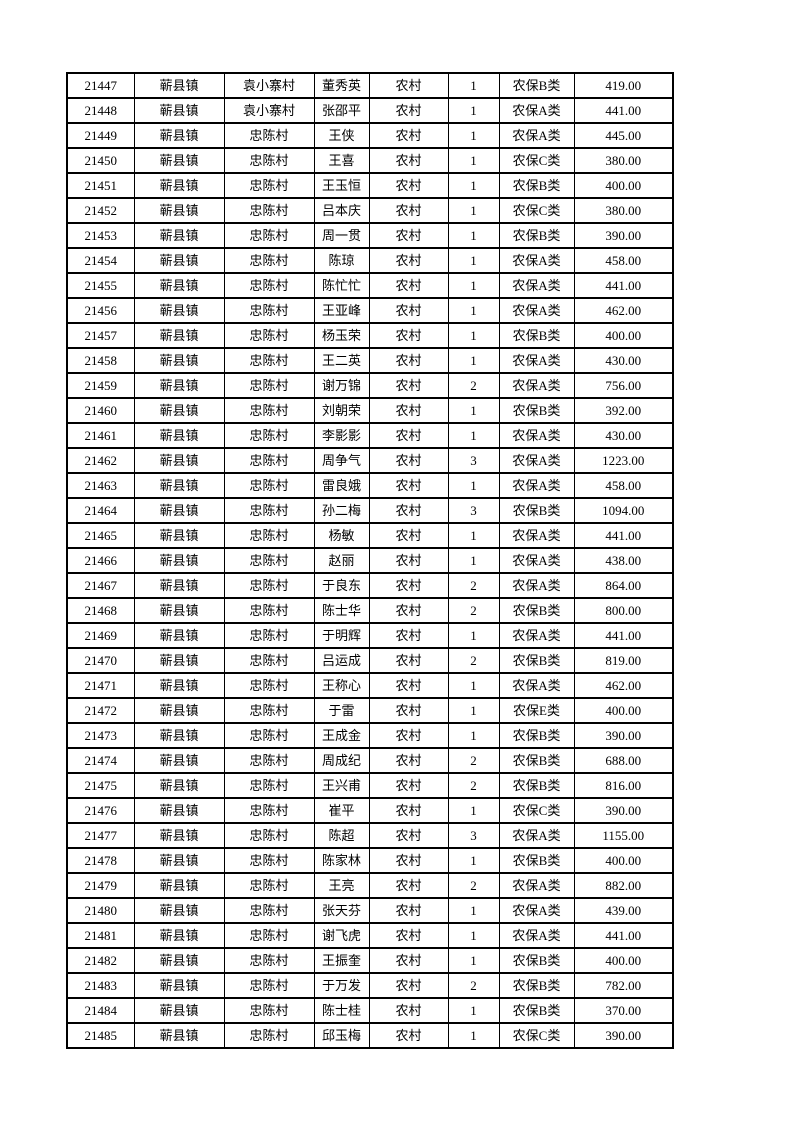 This screenshot has height=1122, width=793. What do you see at coordinates (623, 510) in the screenshot?
I see `cell-amount: 1094.00` at bounding box center [623, 510].